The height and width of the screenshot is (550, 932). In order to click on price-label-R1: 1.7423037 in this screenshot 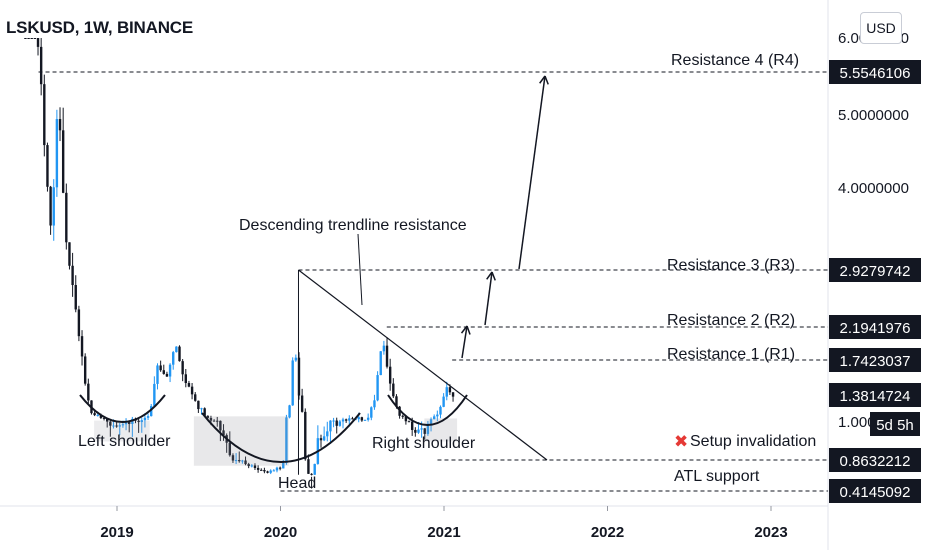, I will do `click(875, 361)`.